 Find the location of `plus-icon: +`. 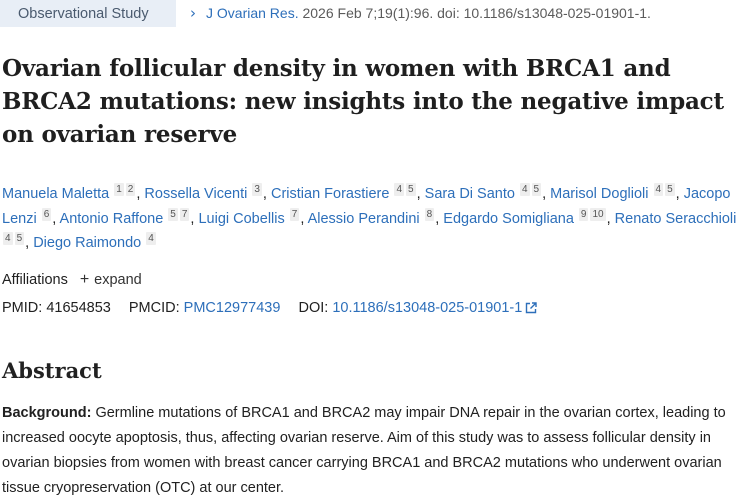

plus-icon: + is located at coordinates (84, 279).